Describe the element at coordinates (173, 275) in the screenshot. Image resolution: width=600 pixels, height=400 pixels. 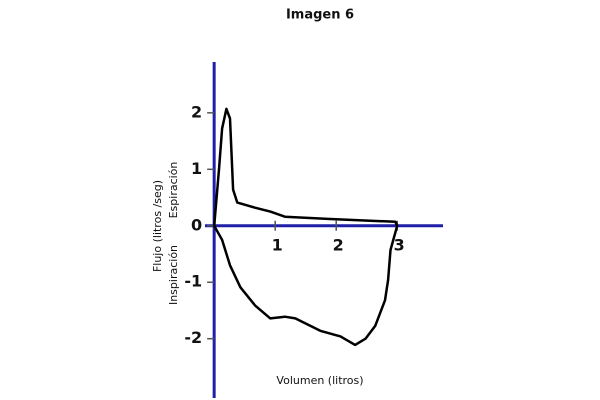
I see `annotation: Inspiración` at that location.